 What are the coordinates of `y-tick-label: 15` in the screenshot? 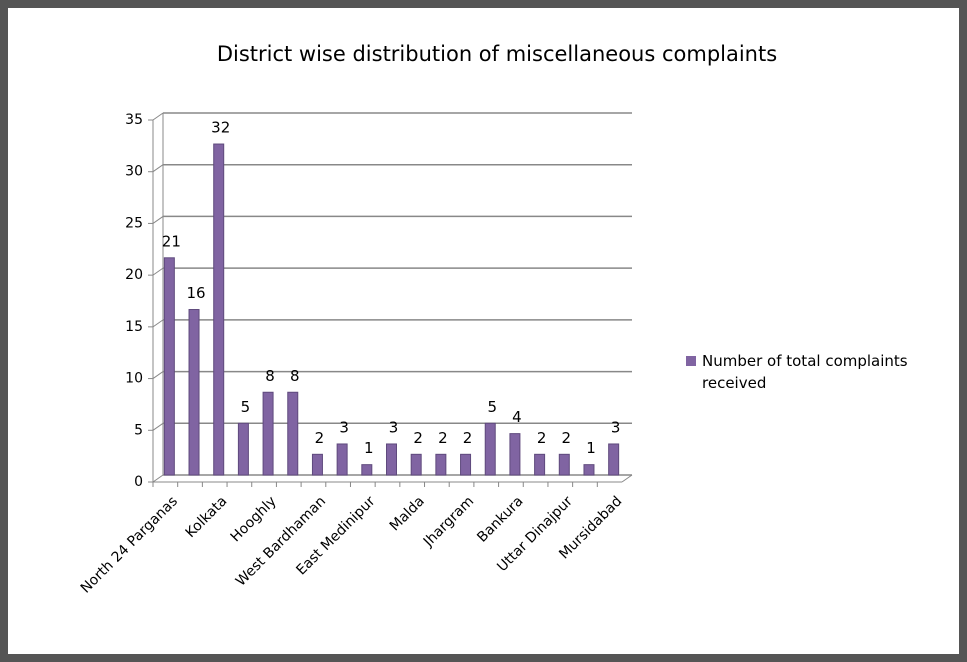 It's located at (134, 327).